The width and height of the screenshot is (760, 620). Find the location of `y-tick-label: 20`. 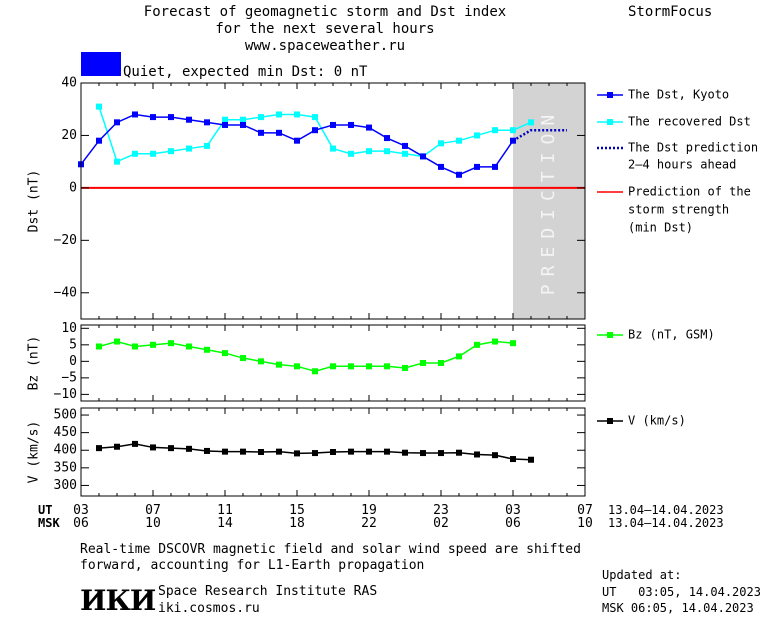

y-tick-label: 20 is located at coordinates (69, 135).